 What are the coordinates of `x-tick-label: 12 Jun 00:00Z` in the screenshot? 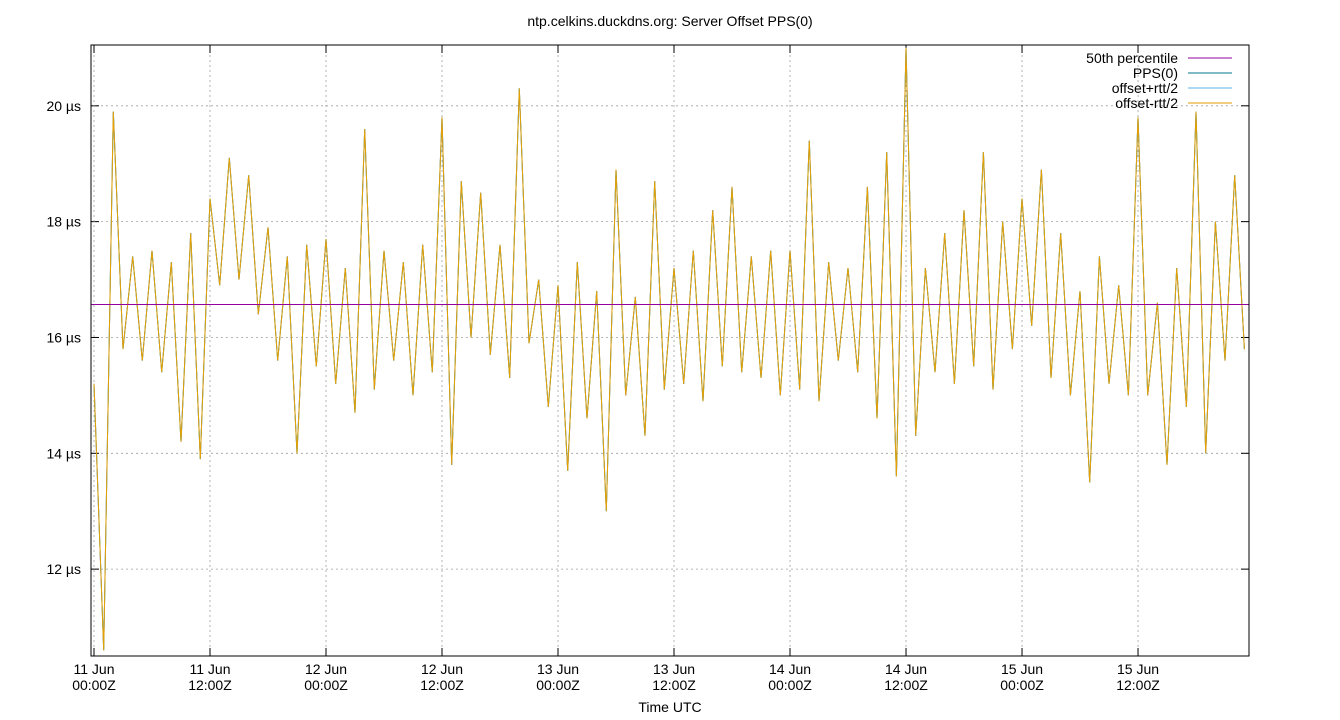 It's located at (326, 677).